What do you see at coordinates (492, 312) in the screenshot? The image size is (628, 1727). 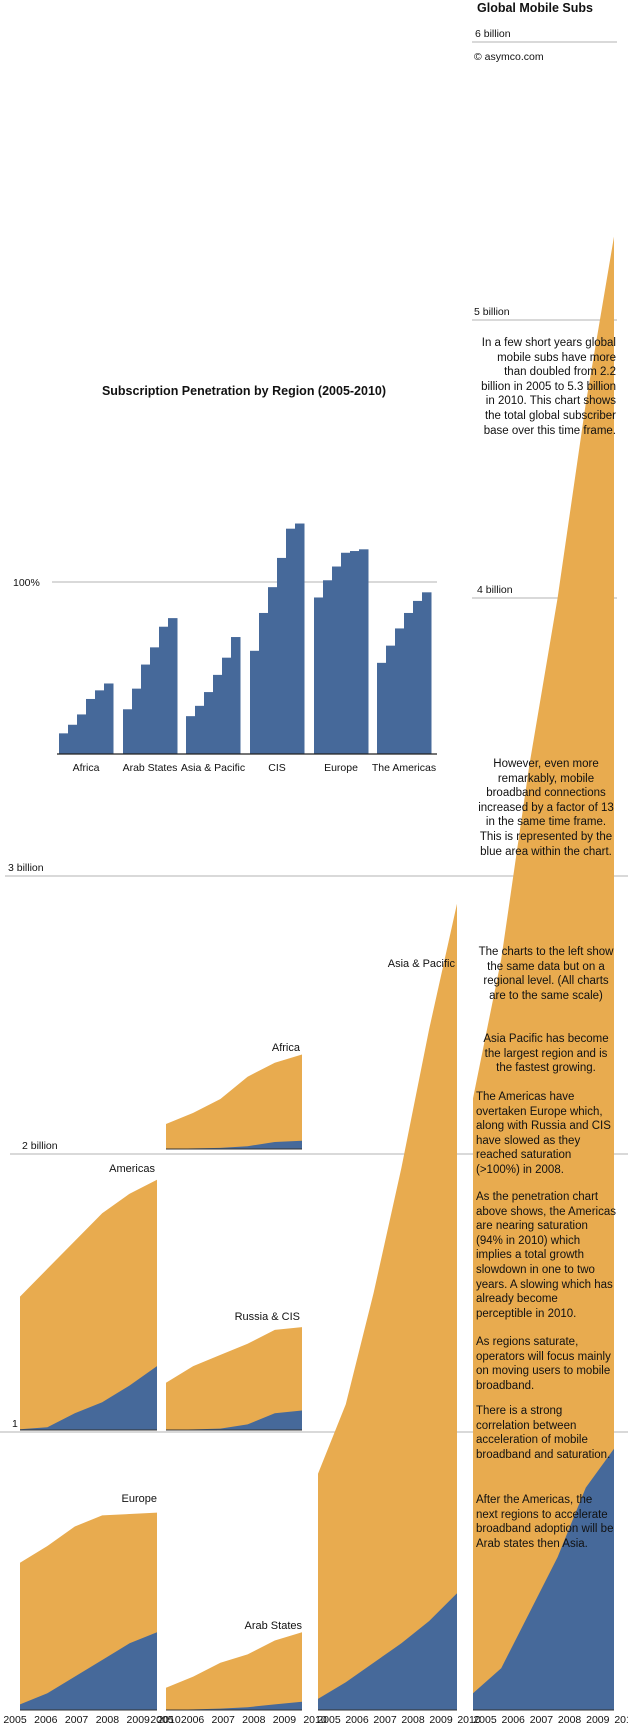 I see `y-tick-label: 5 billion` at bounding box center [492, 312].